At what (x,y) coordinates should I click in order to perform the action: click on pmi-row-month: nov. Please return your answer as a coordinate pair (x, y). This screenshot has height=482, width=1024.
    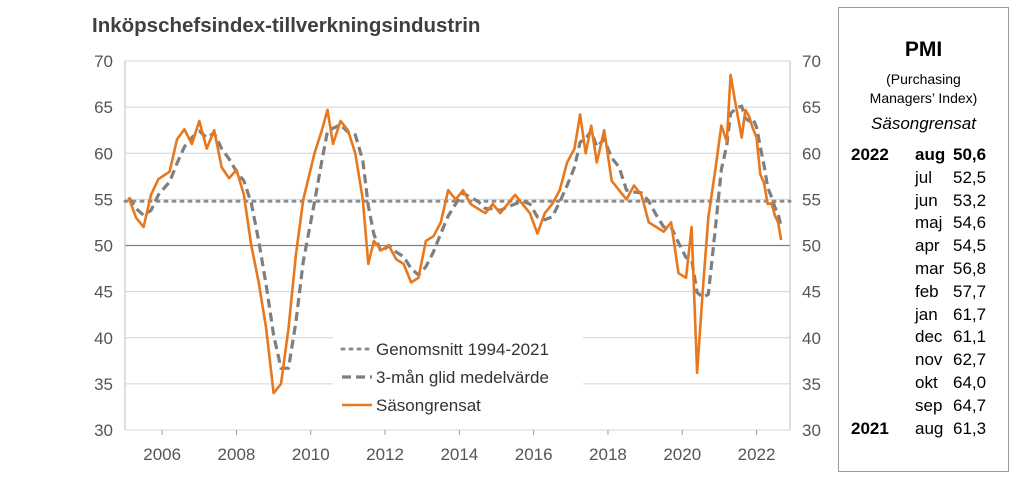
    Looking at the image, I should click on (929, 360).